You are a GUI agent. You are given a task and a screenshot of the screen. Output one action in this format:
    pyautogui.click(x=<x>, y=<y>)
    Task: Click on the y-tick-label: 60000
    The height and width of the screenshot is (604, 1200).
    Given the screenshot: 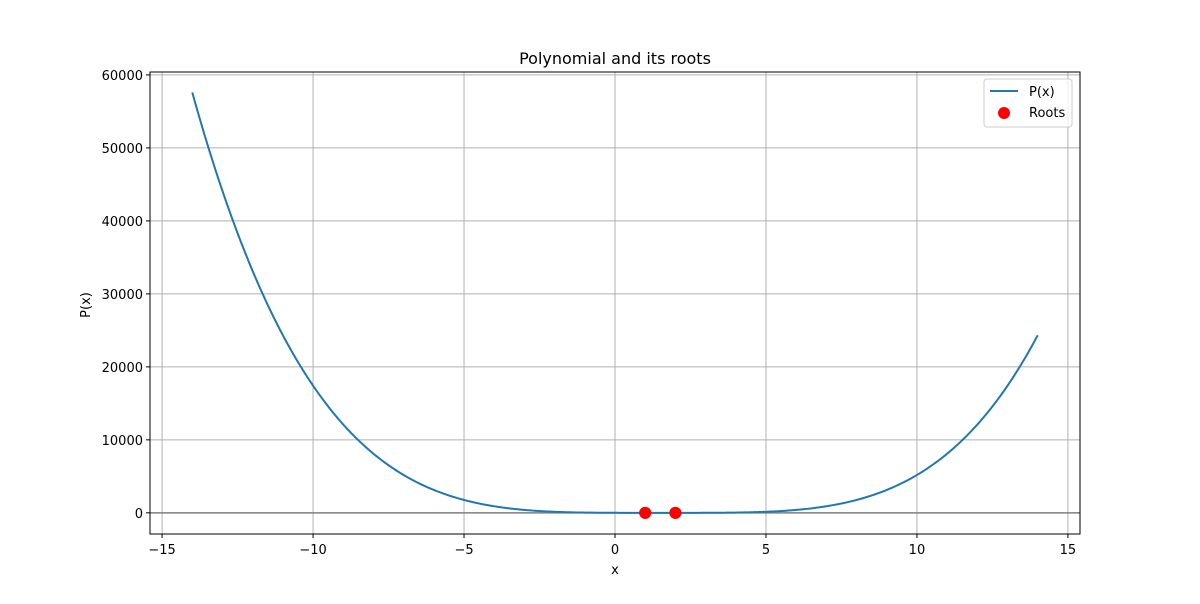 What is the action you would take?
    pyautogui.click(x=122, y=76)
    